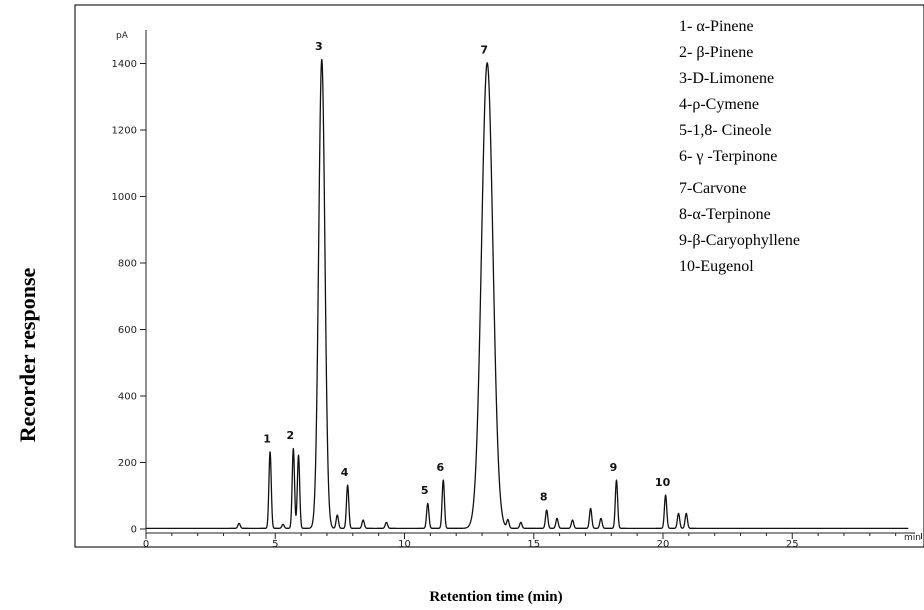  Describe the element at coordinates (912, 538) in the screenshot. I see `x-unit-label: min` at that location.